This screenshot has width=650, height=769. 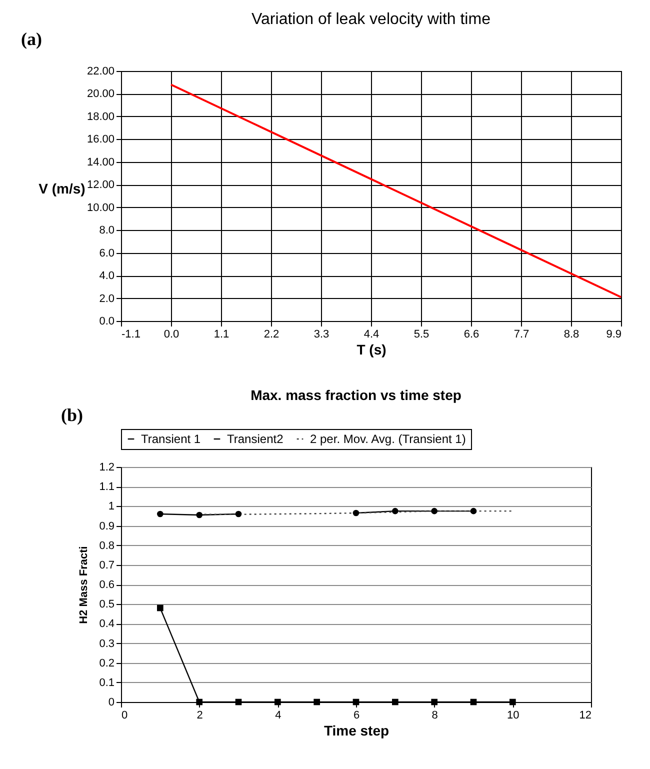 What do you see at coordinates (513, 716) in the screenshot?
I see `x-tick-label: 10` at bounding box center [513, 716].